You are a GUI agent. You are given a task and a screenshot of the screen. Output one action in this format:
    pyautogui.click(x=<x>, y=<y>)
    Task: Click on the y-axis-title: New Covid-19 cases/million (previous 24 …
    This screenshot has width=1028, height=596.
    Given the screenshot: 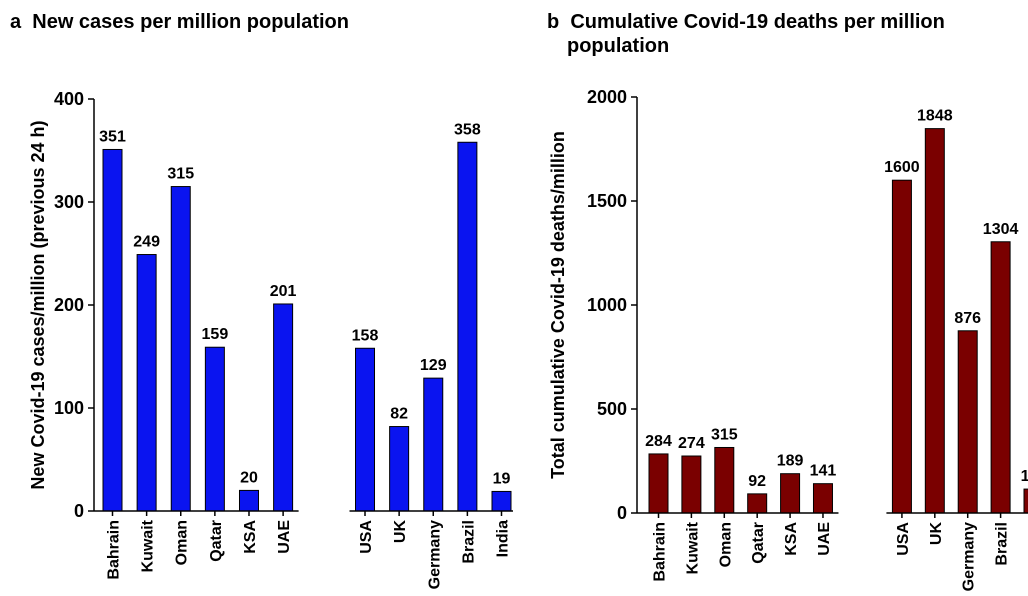 What is the action you would take?
    pyautogui.click(x=38, y=304)
    